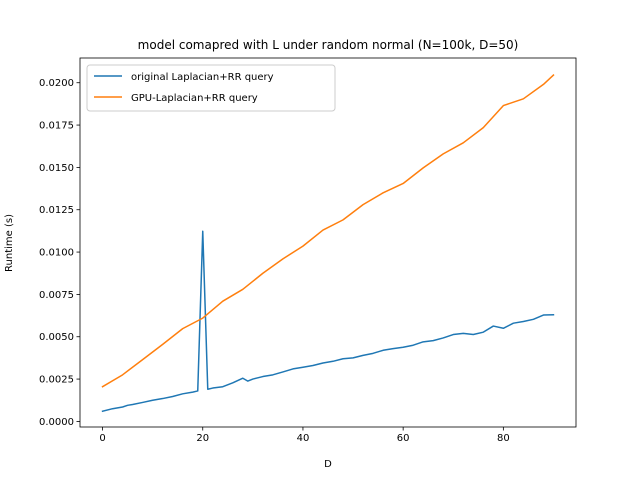  I want to click on legend-box, so click(211, 88).